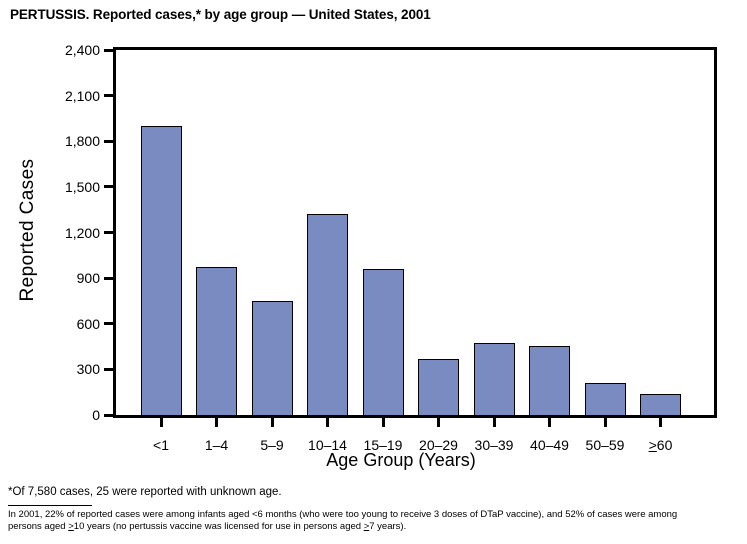 The image size is (747, 544). I want to click on x-tick-label: 1–4, so click(216, 445).